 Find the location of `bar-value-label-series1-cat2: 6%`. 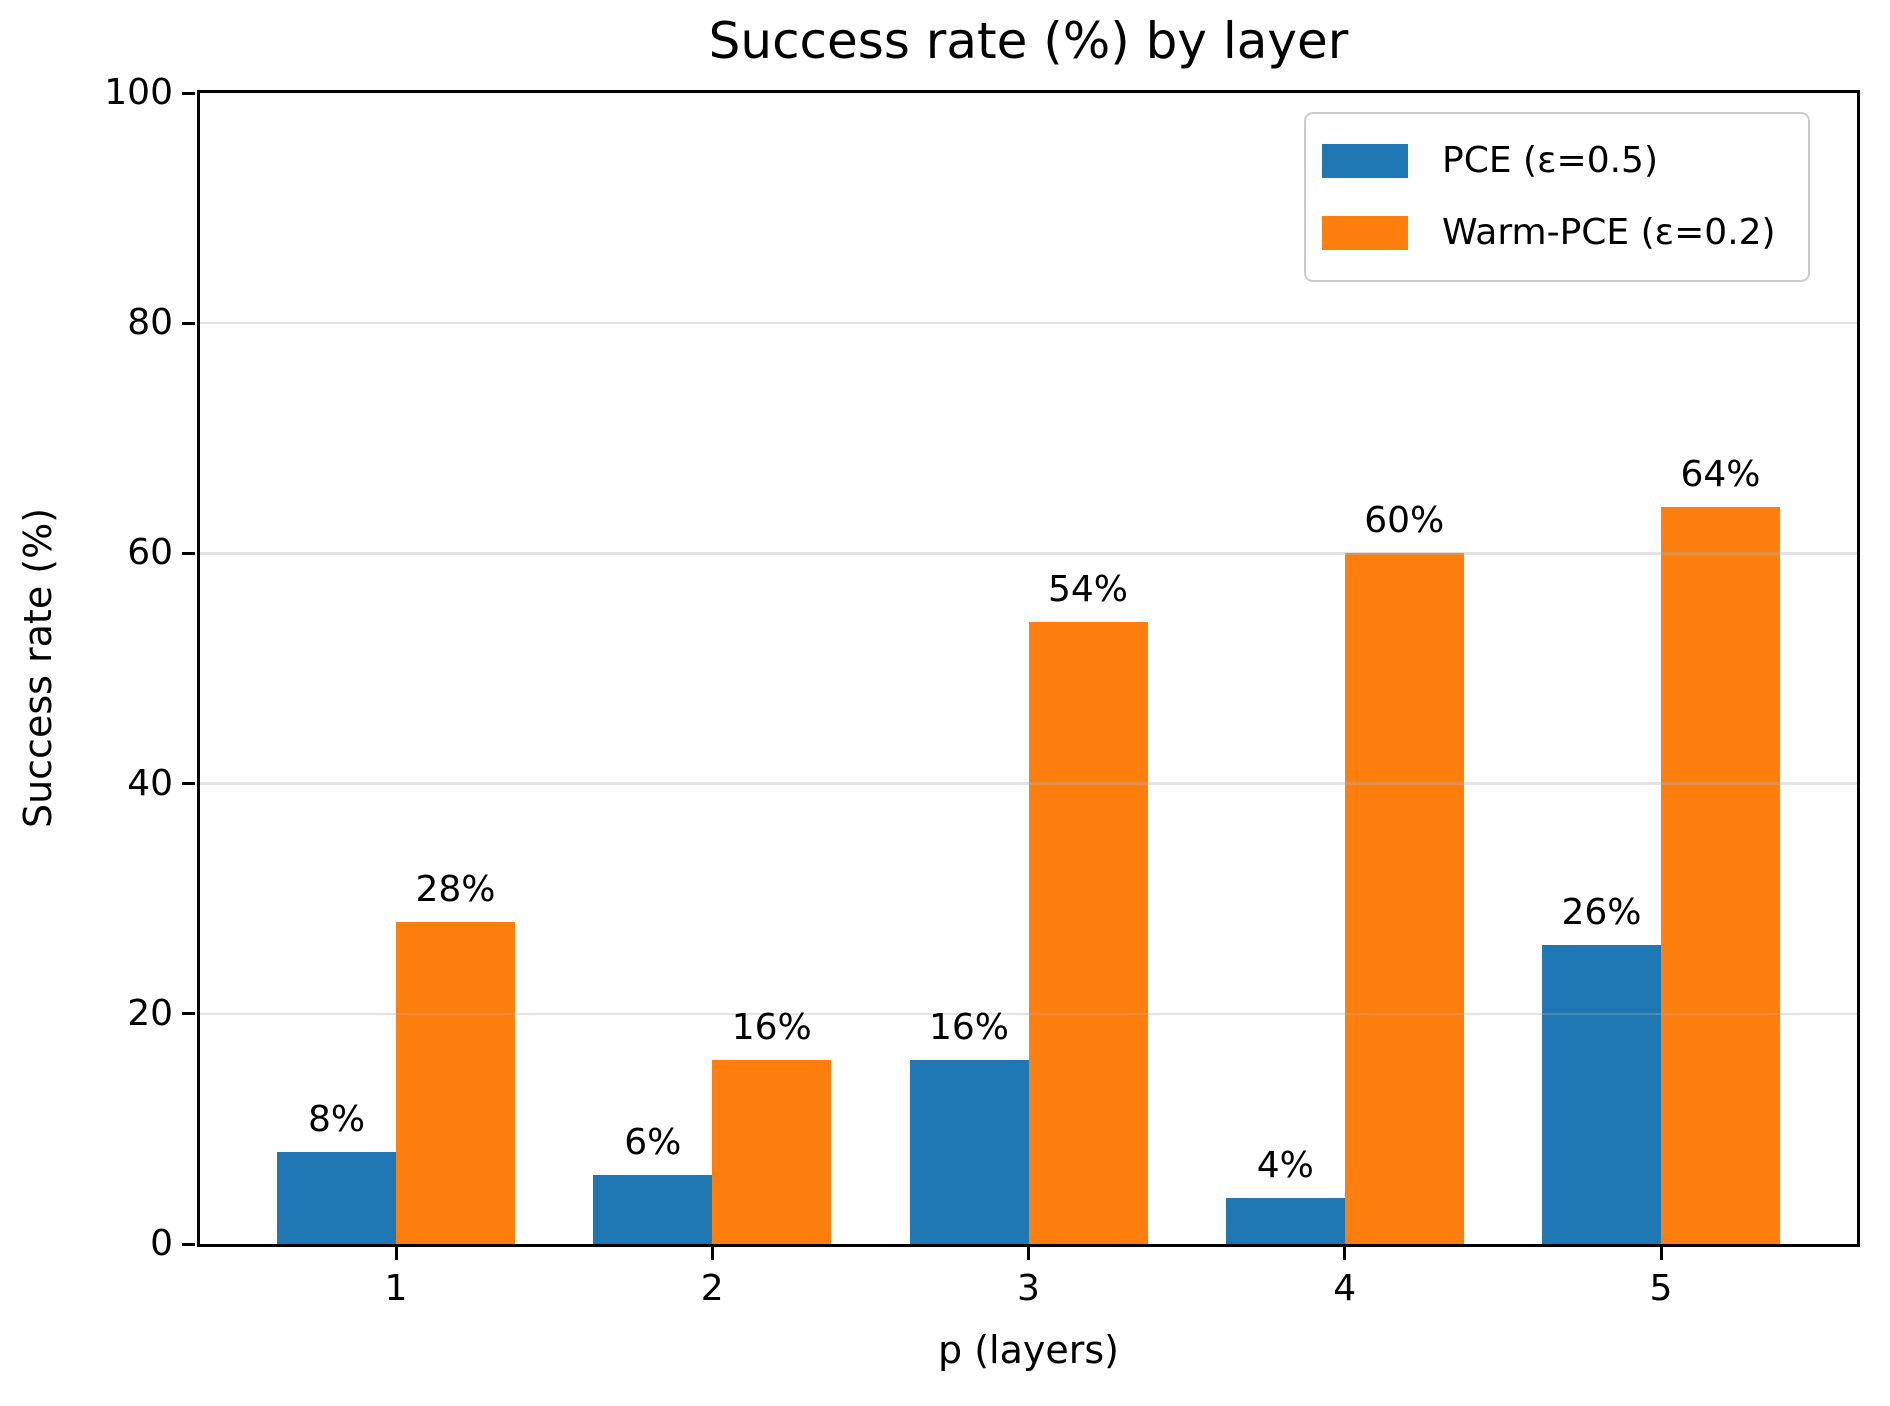

bar-value-label-series1-cat2: 6% is located at coordinates (653, 1142).